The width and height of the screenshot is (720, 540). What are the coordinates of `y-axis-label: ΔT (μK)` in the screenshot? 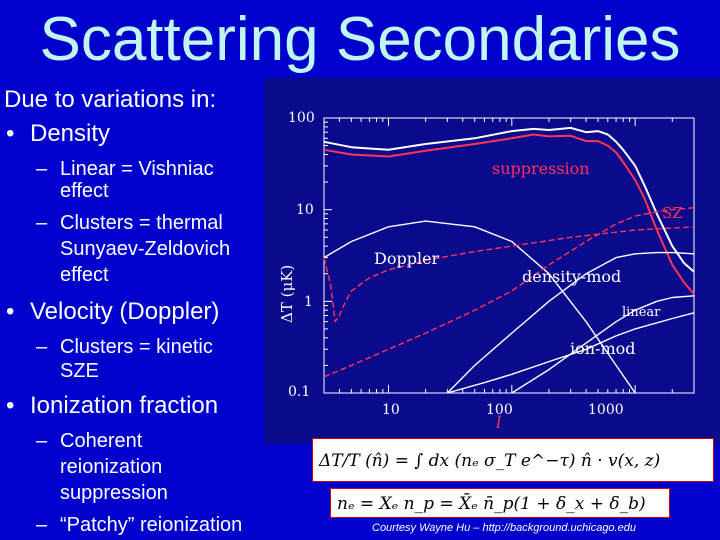 It's located at (287, 294).